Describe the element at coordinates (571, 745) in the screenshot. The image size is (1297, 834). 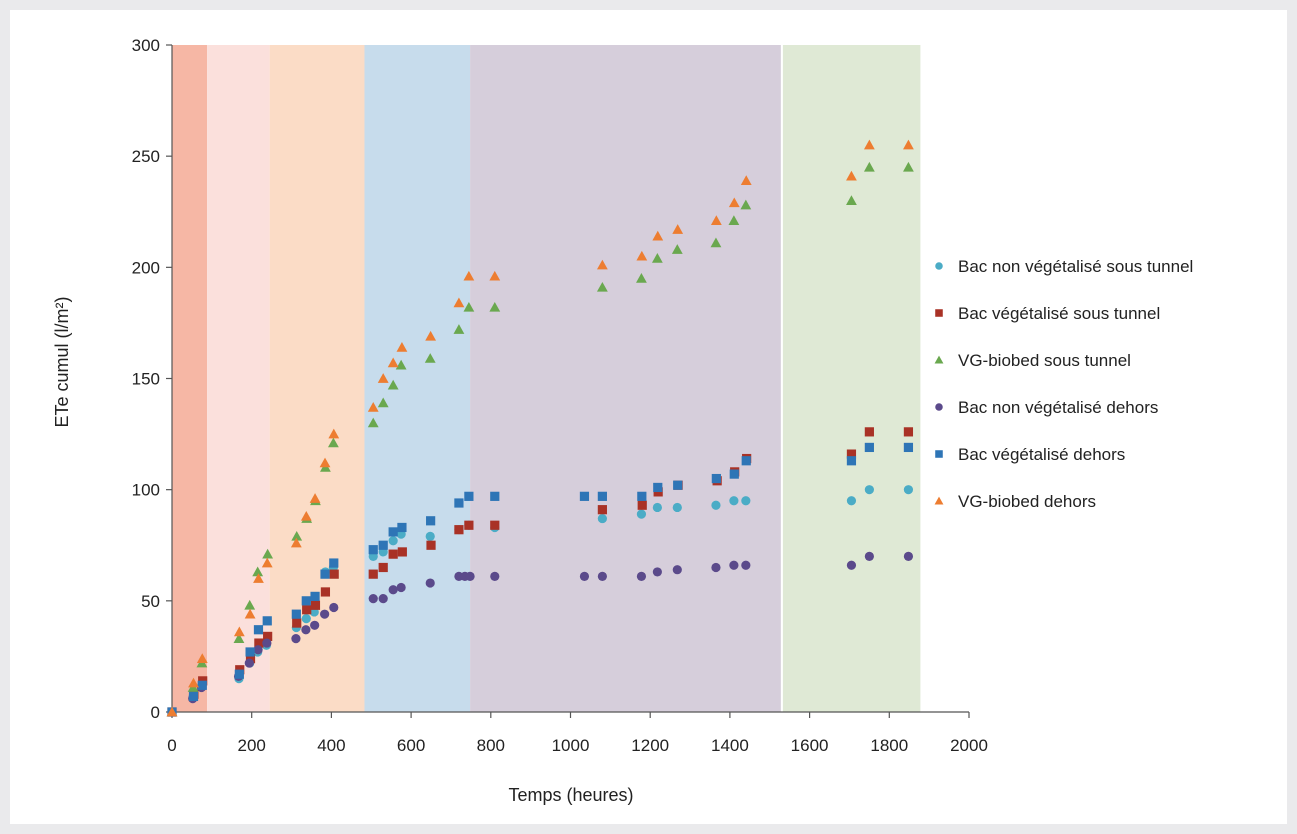
I see `x-tick-label: 1000` at that location.